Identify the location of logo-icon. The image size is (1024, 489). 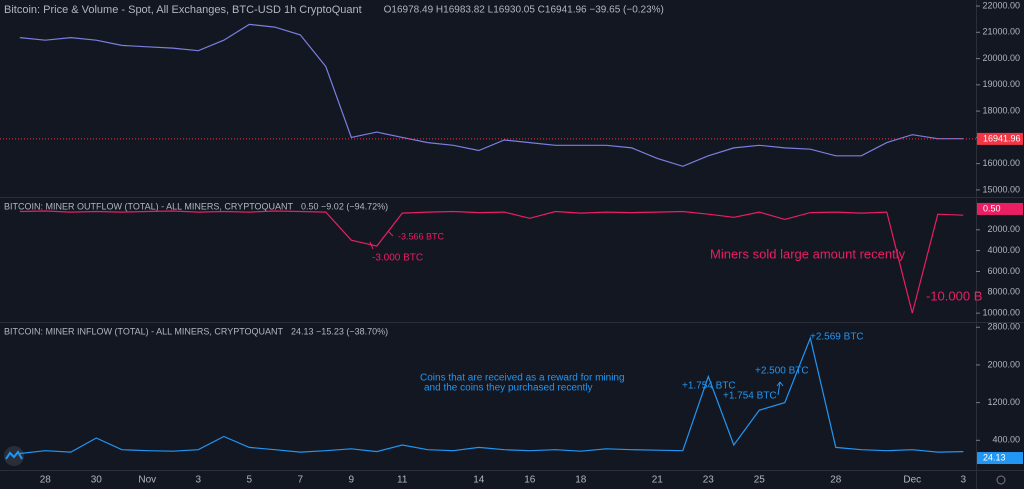
(14, 455).